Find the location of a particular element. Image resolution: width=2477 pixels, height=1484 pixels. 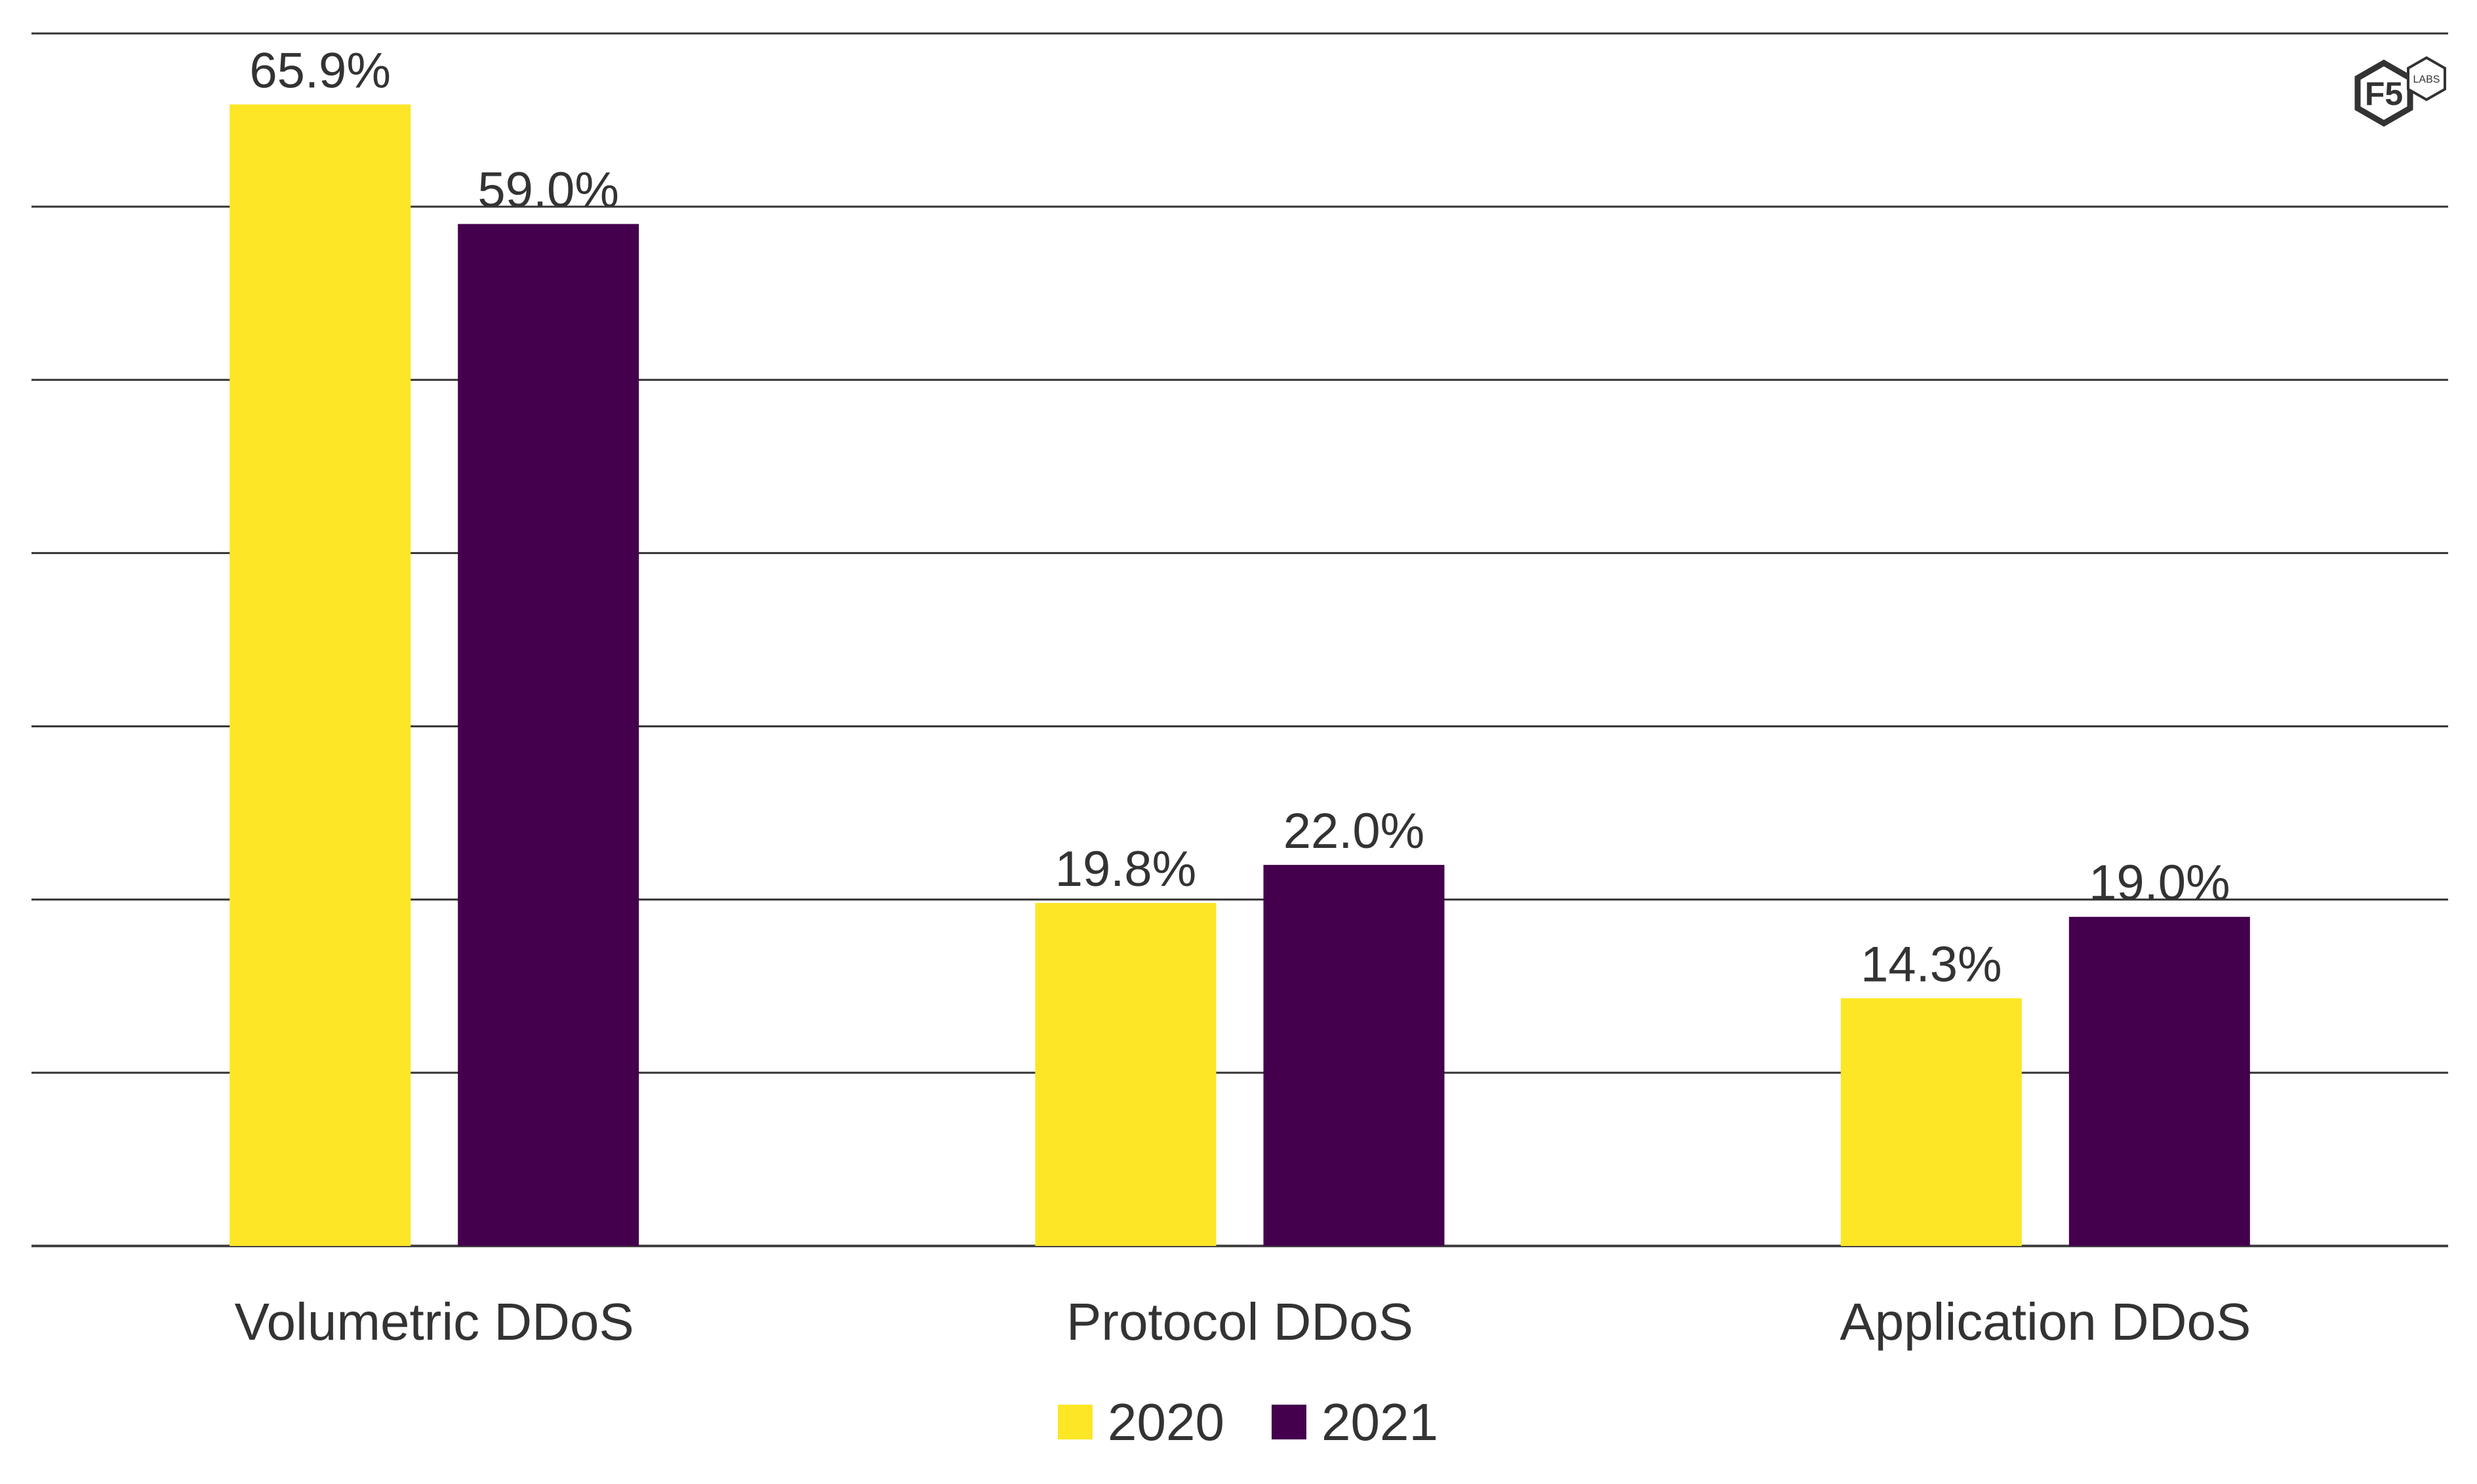

category-label: Application DDoS is located at coordinates (2045, 1322).